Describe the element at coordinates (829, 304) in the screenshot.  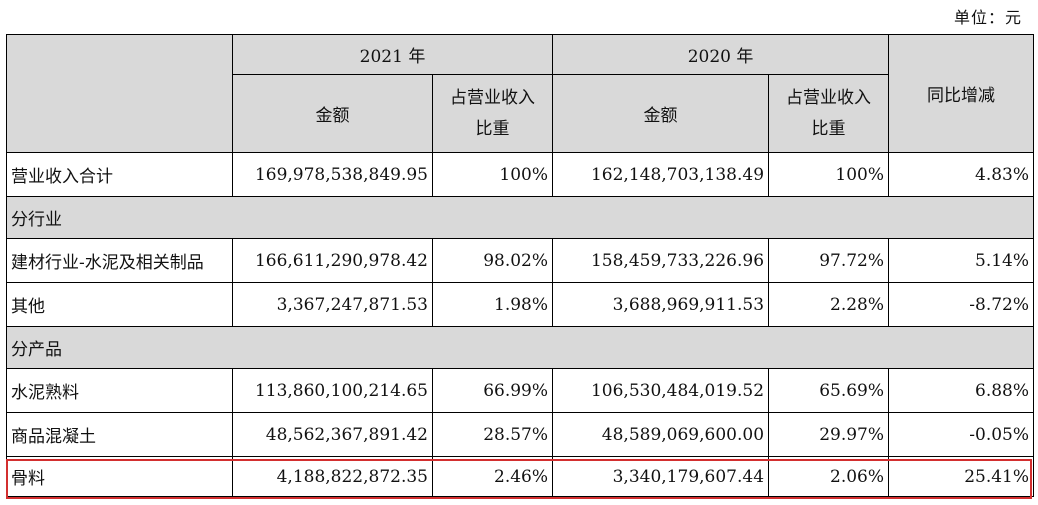
I see `cell-share-2020: 2.28%` at that location.